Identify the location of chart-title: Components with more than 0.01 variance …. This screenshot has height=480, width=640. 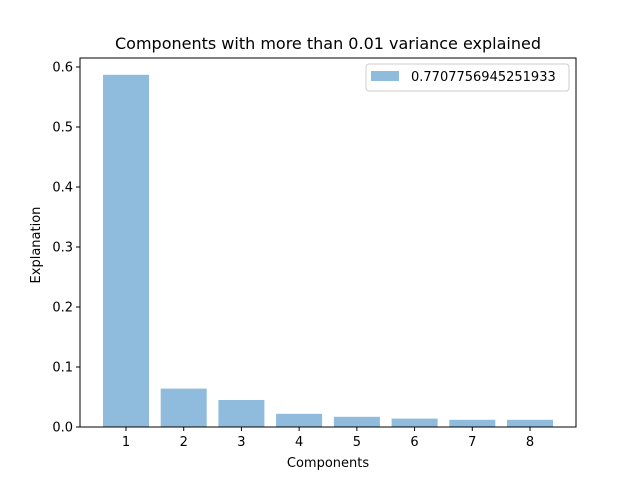
(328, 43).